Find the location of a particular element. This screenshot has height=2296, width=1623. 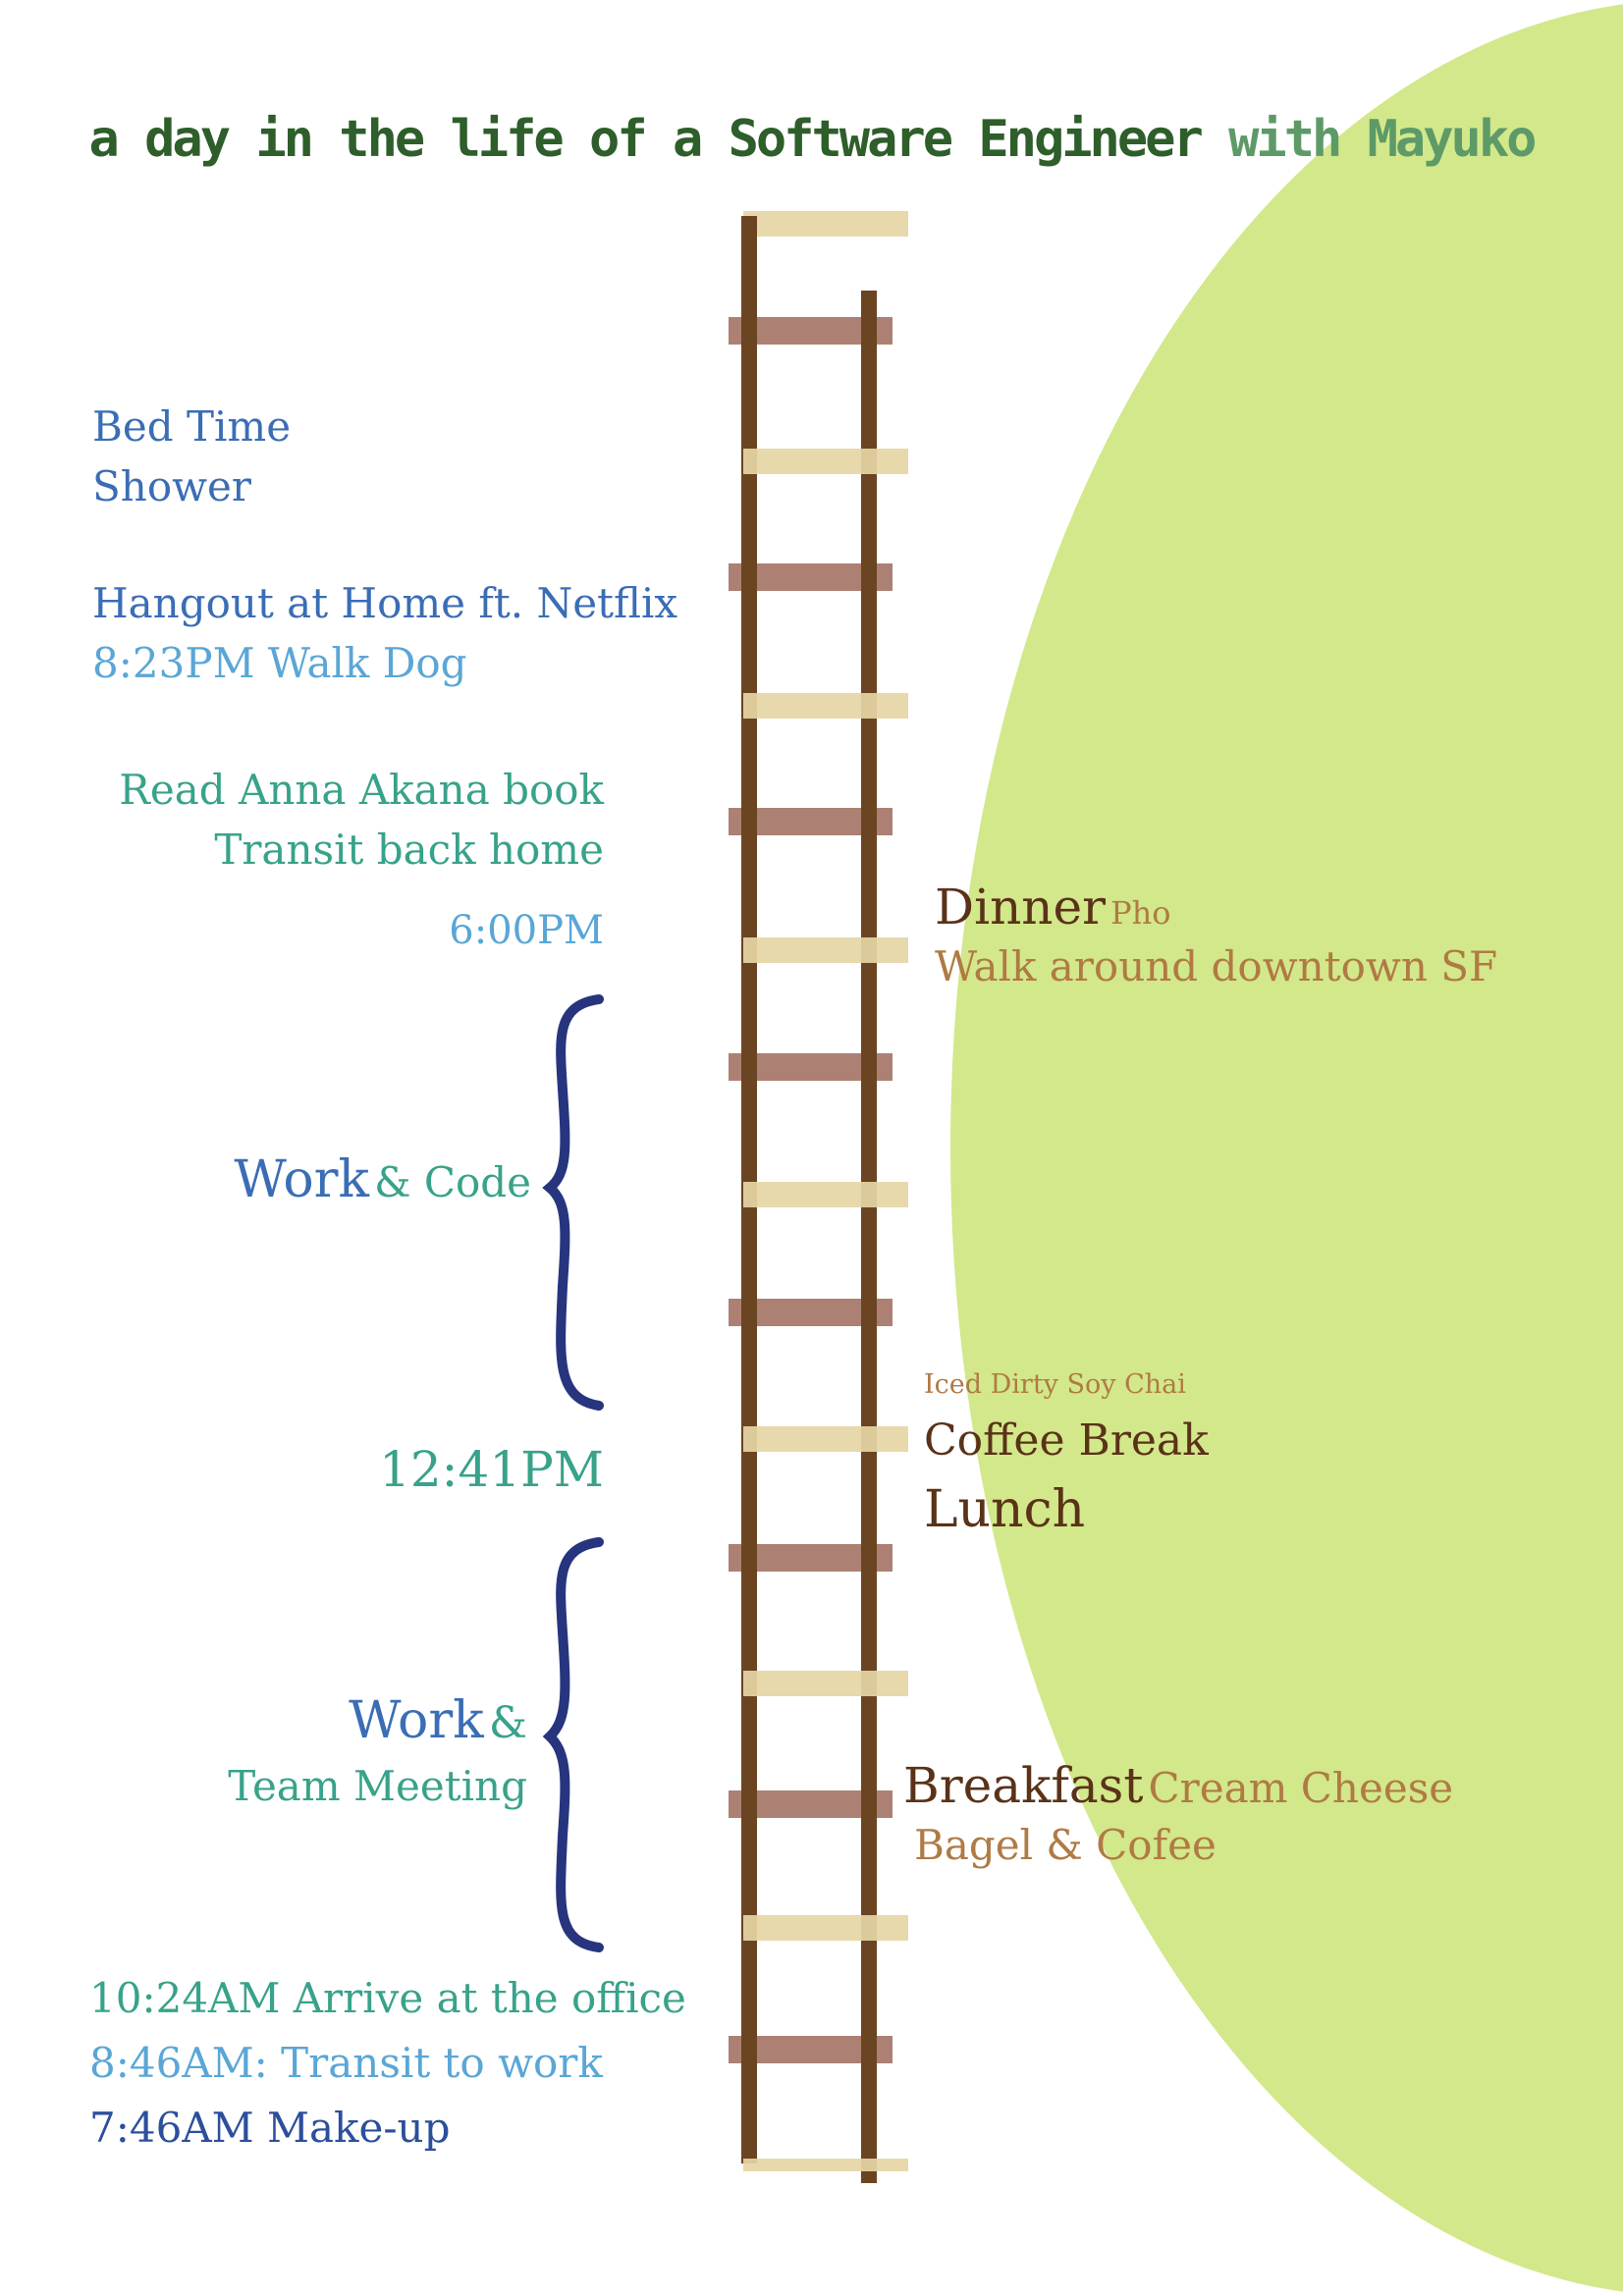

breakfast-label: Breakfast is located at coordinates (1023, 1785).